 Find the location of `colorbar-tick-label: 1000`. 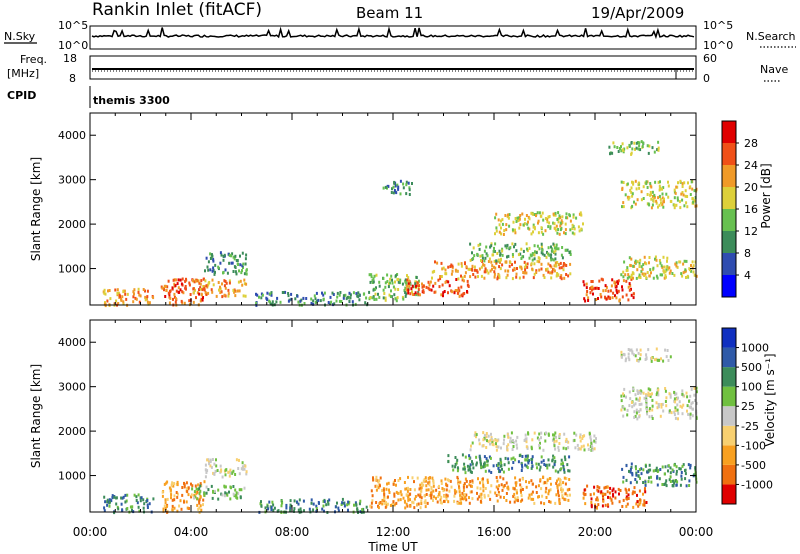

colorbar-tick-label: 1000 is located at coordinates (755, 348).